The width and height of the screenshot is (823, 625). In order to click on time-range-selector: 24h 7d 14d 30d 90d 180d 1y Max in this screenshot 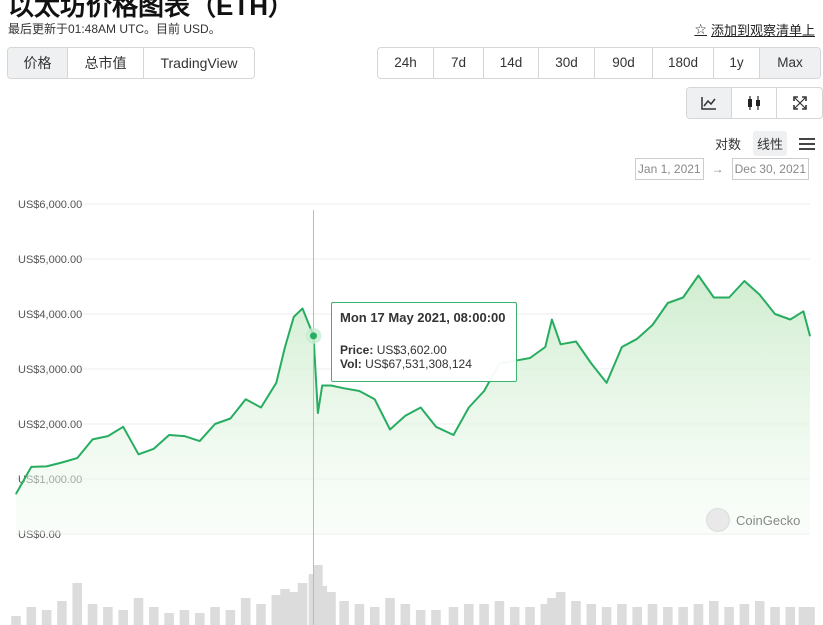, I will do `click(599, 63)`.